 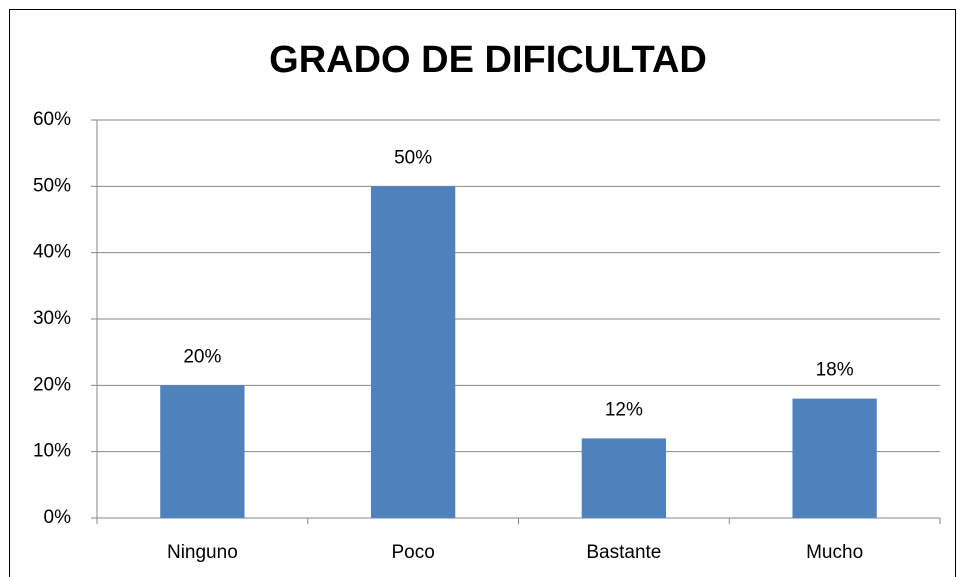 I want to click on y-tick-label: 50%, so click(x=52, y=185).